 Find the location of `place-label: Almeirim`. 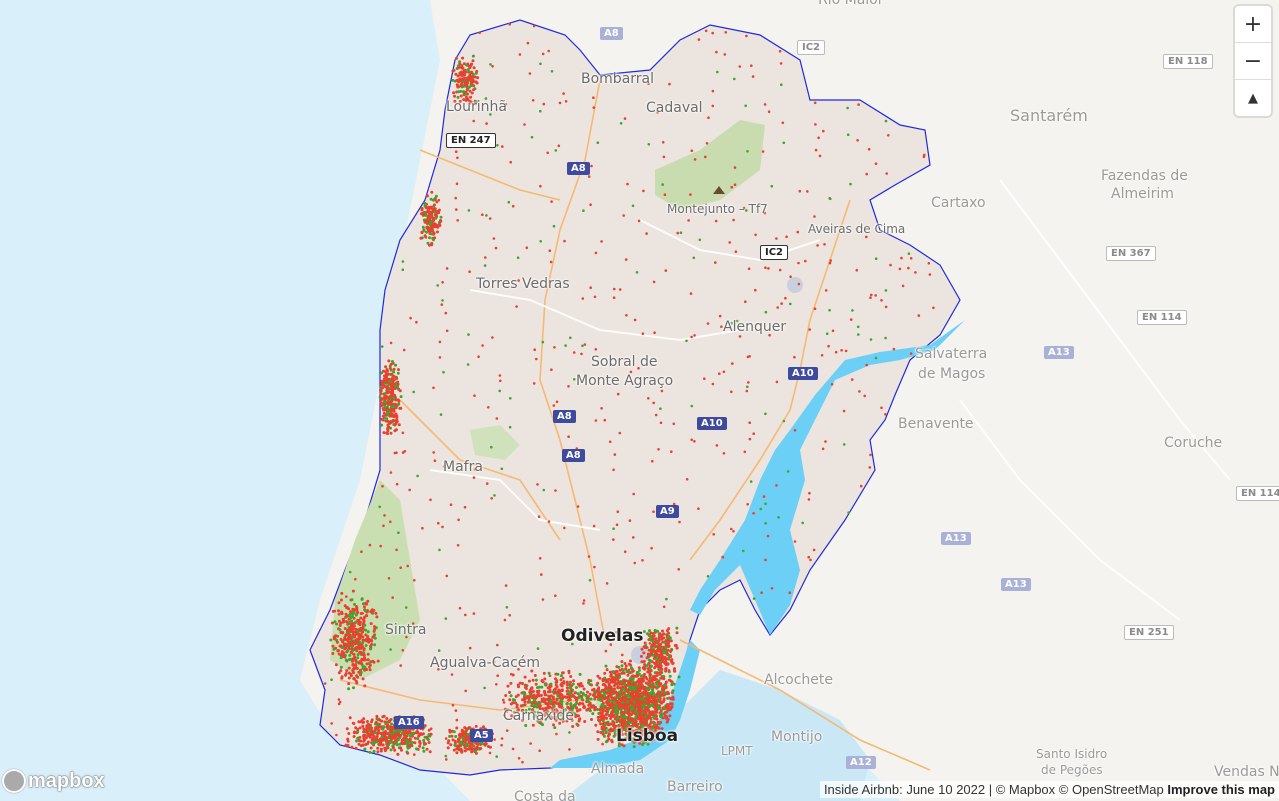

place-label: Almeirim is located at coordinates (1142, 194).